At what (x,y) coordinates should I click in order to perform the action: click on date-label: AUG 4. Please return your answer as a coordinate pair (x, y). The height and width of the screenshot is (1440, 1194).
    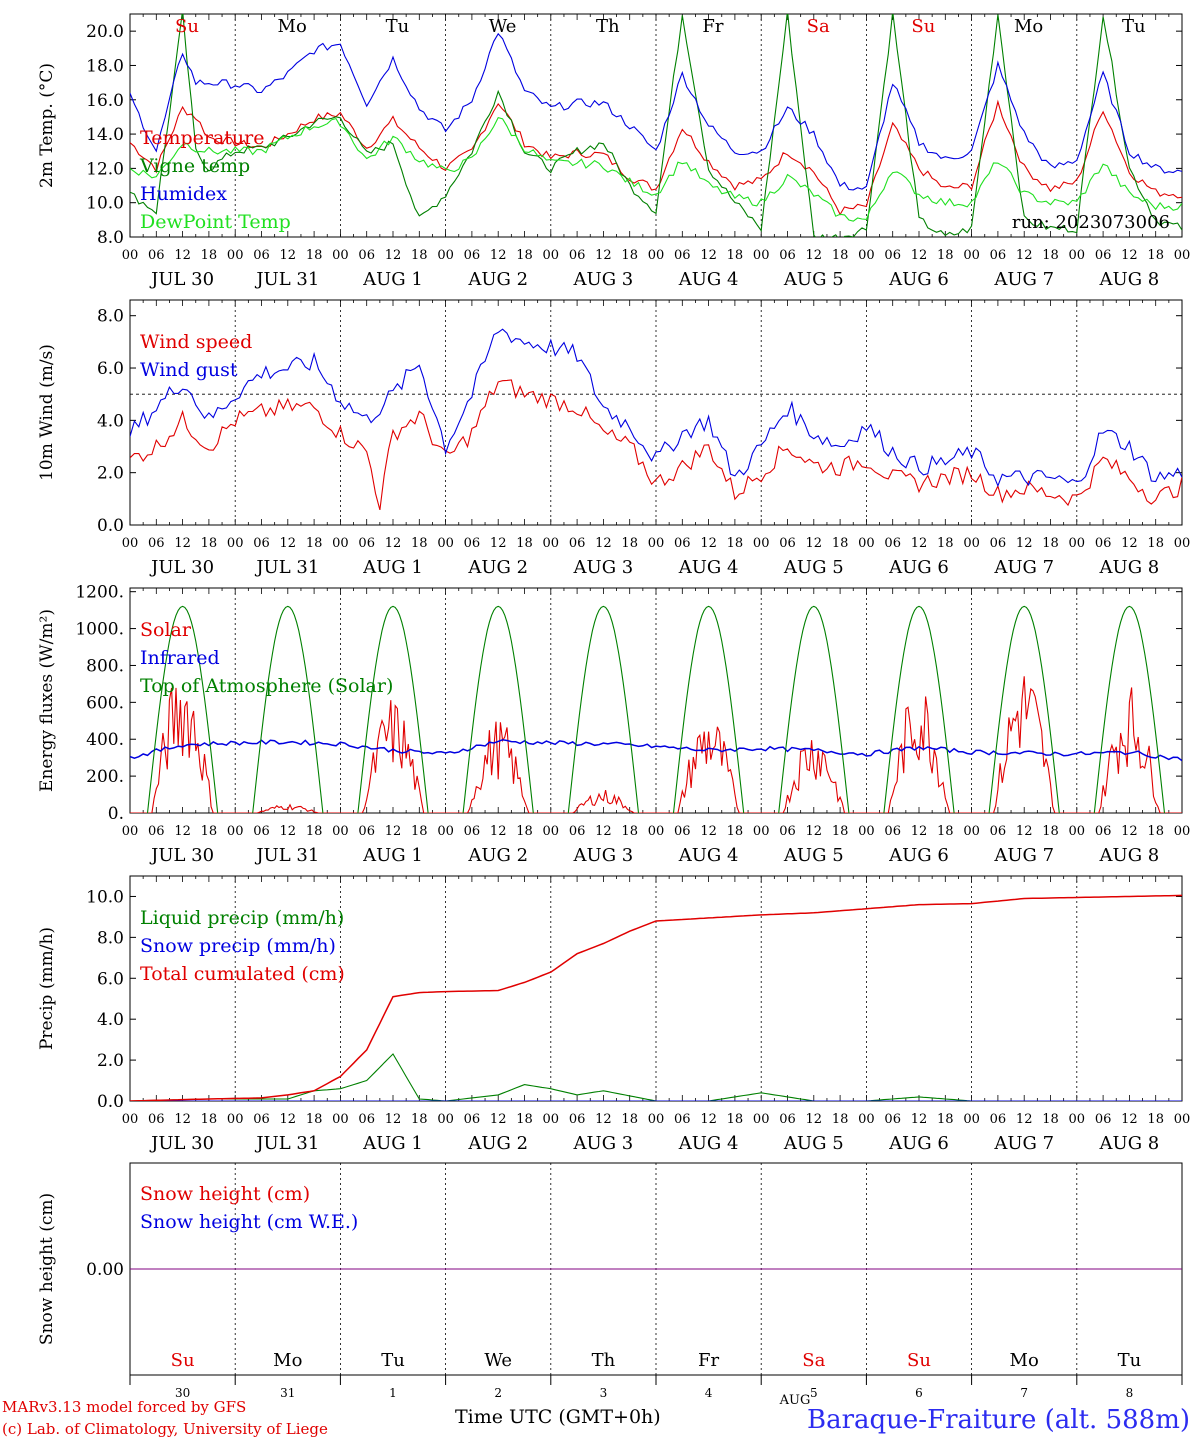
    Looking at the image, I should click on (708, 279).